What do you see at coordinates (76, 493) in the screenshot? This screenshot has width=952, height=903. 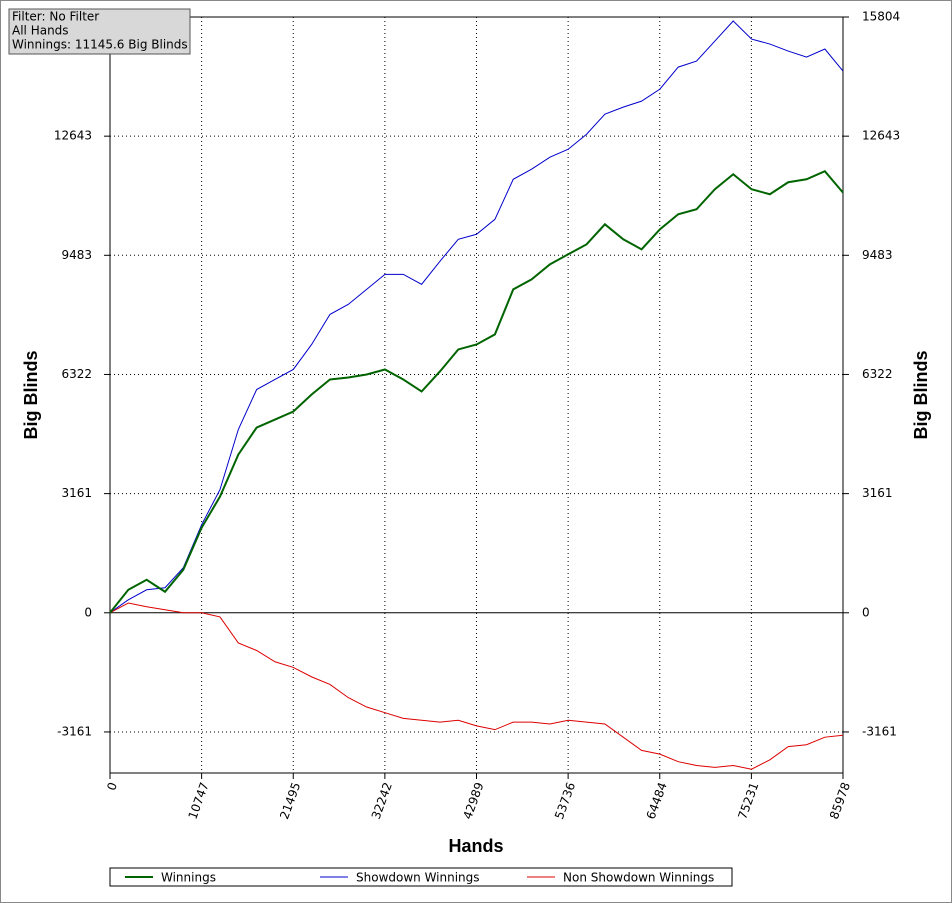 I see `y-tick-label: 3161` at bounding box center [76, 493].